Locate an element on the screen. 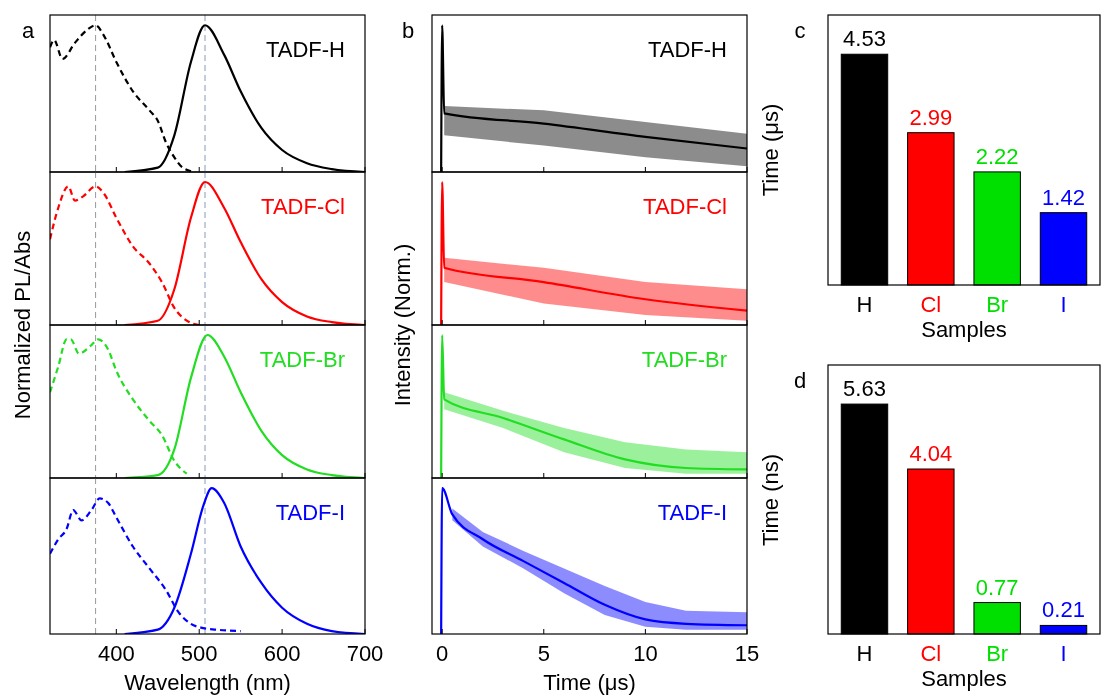 The width and height of the screenshot is (1109, 698). x-axis-title: Wavelength (nm) is located at coordinates (207, 682).